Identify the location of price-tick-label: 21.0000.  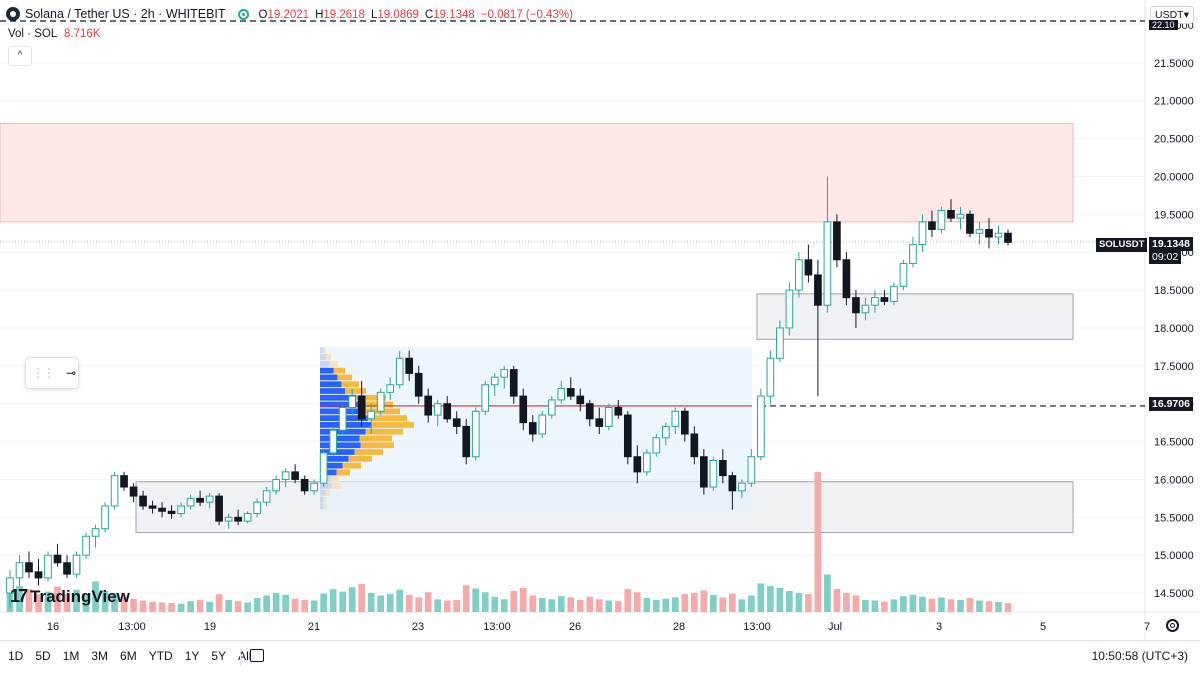
(1174, 102).